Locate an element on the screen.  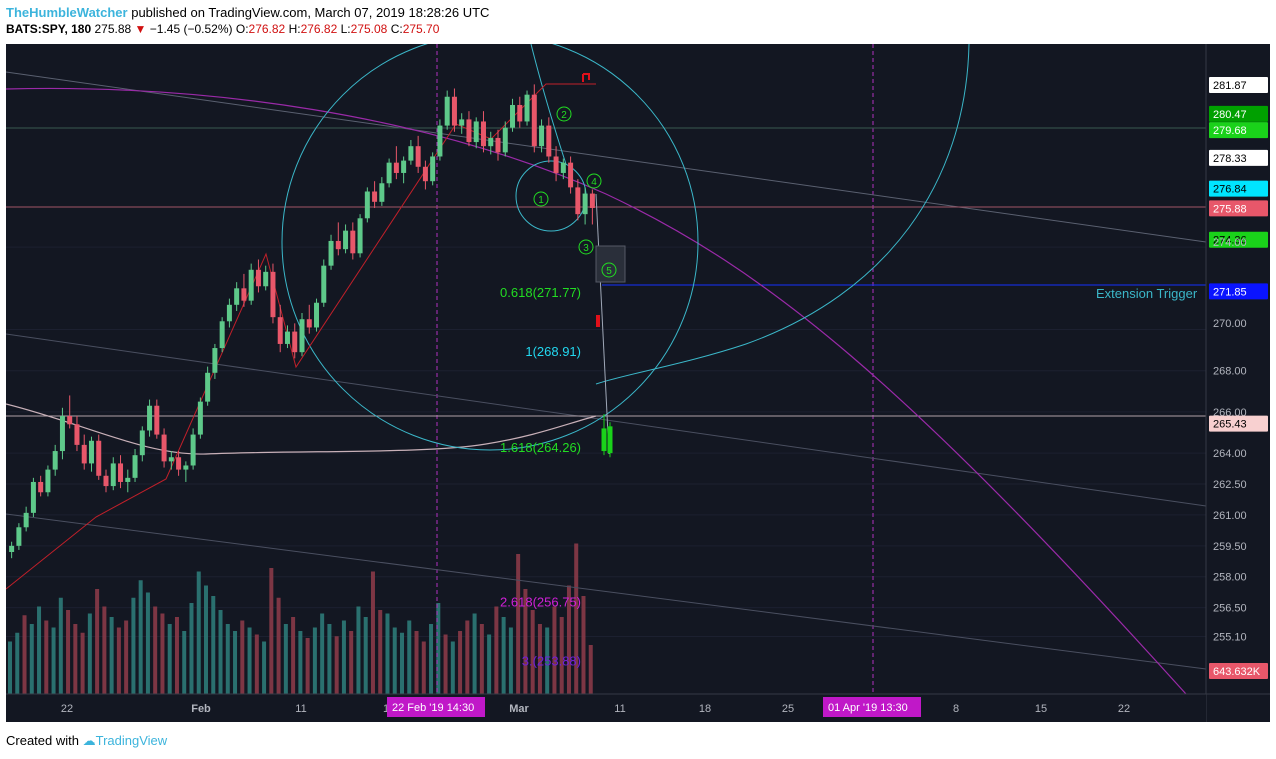
price-tick: 258.00 is located at coordinates (1230, 578).